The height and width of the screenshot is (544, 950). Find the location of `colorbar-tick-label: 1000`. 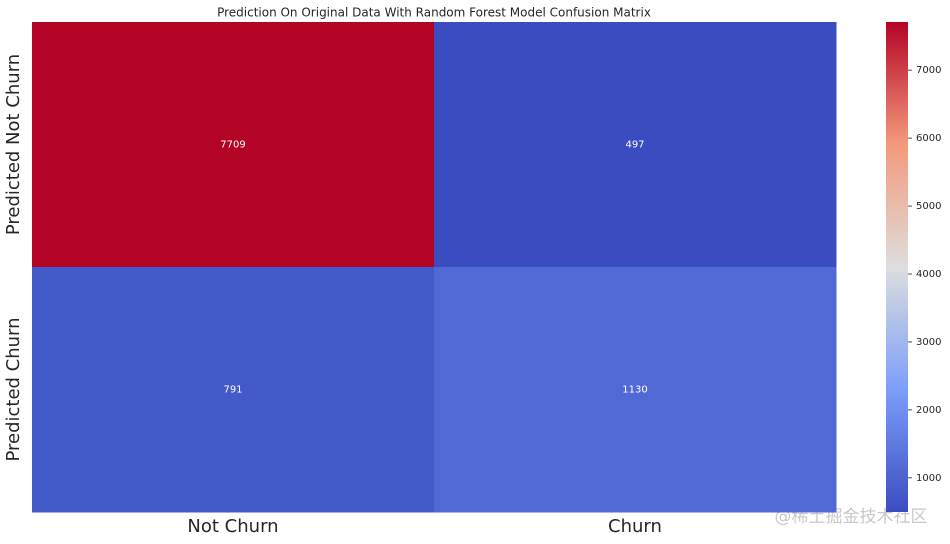

colorbar-tick-label: 1000 is located at coordinates (928, 478).